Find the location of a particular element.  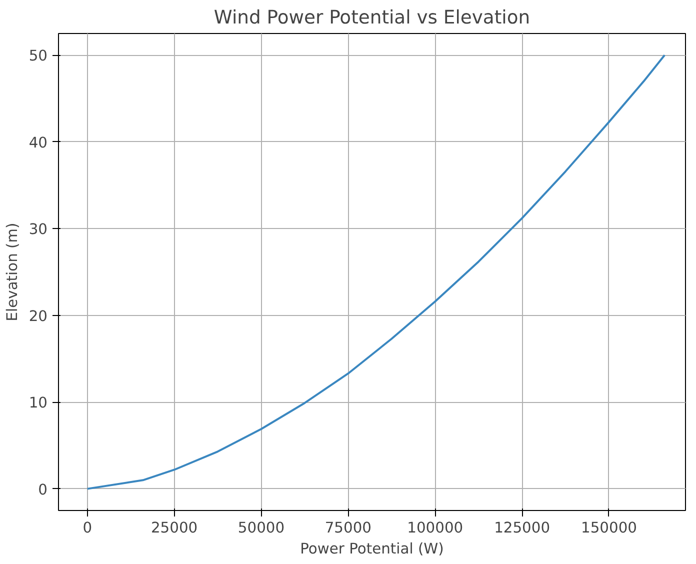

y-tick-label: 10 is located at coordinates (38, 403).